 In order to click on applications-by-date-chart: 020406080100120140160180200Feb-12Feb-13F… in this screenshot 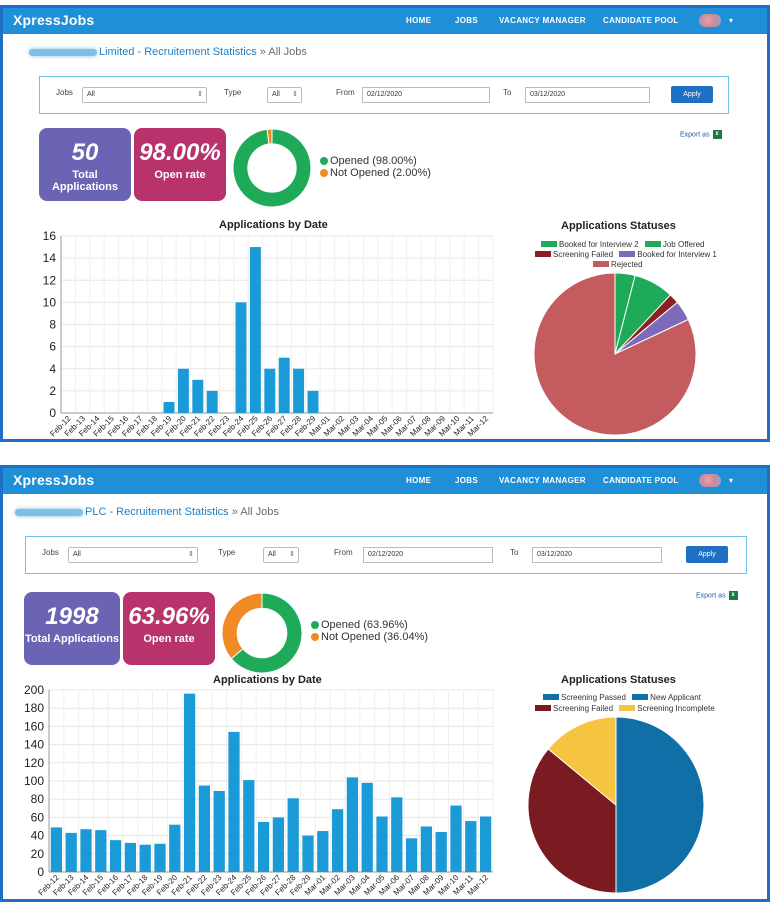, I will do `click(259, 790)`.